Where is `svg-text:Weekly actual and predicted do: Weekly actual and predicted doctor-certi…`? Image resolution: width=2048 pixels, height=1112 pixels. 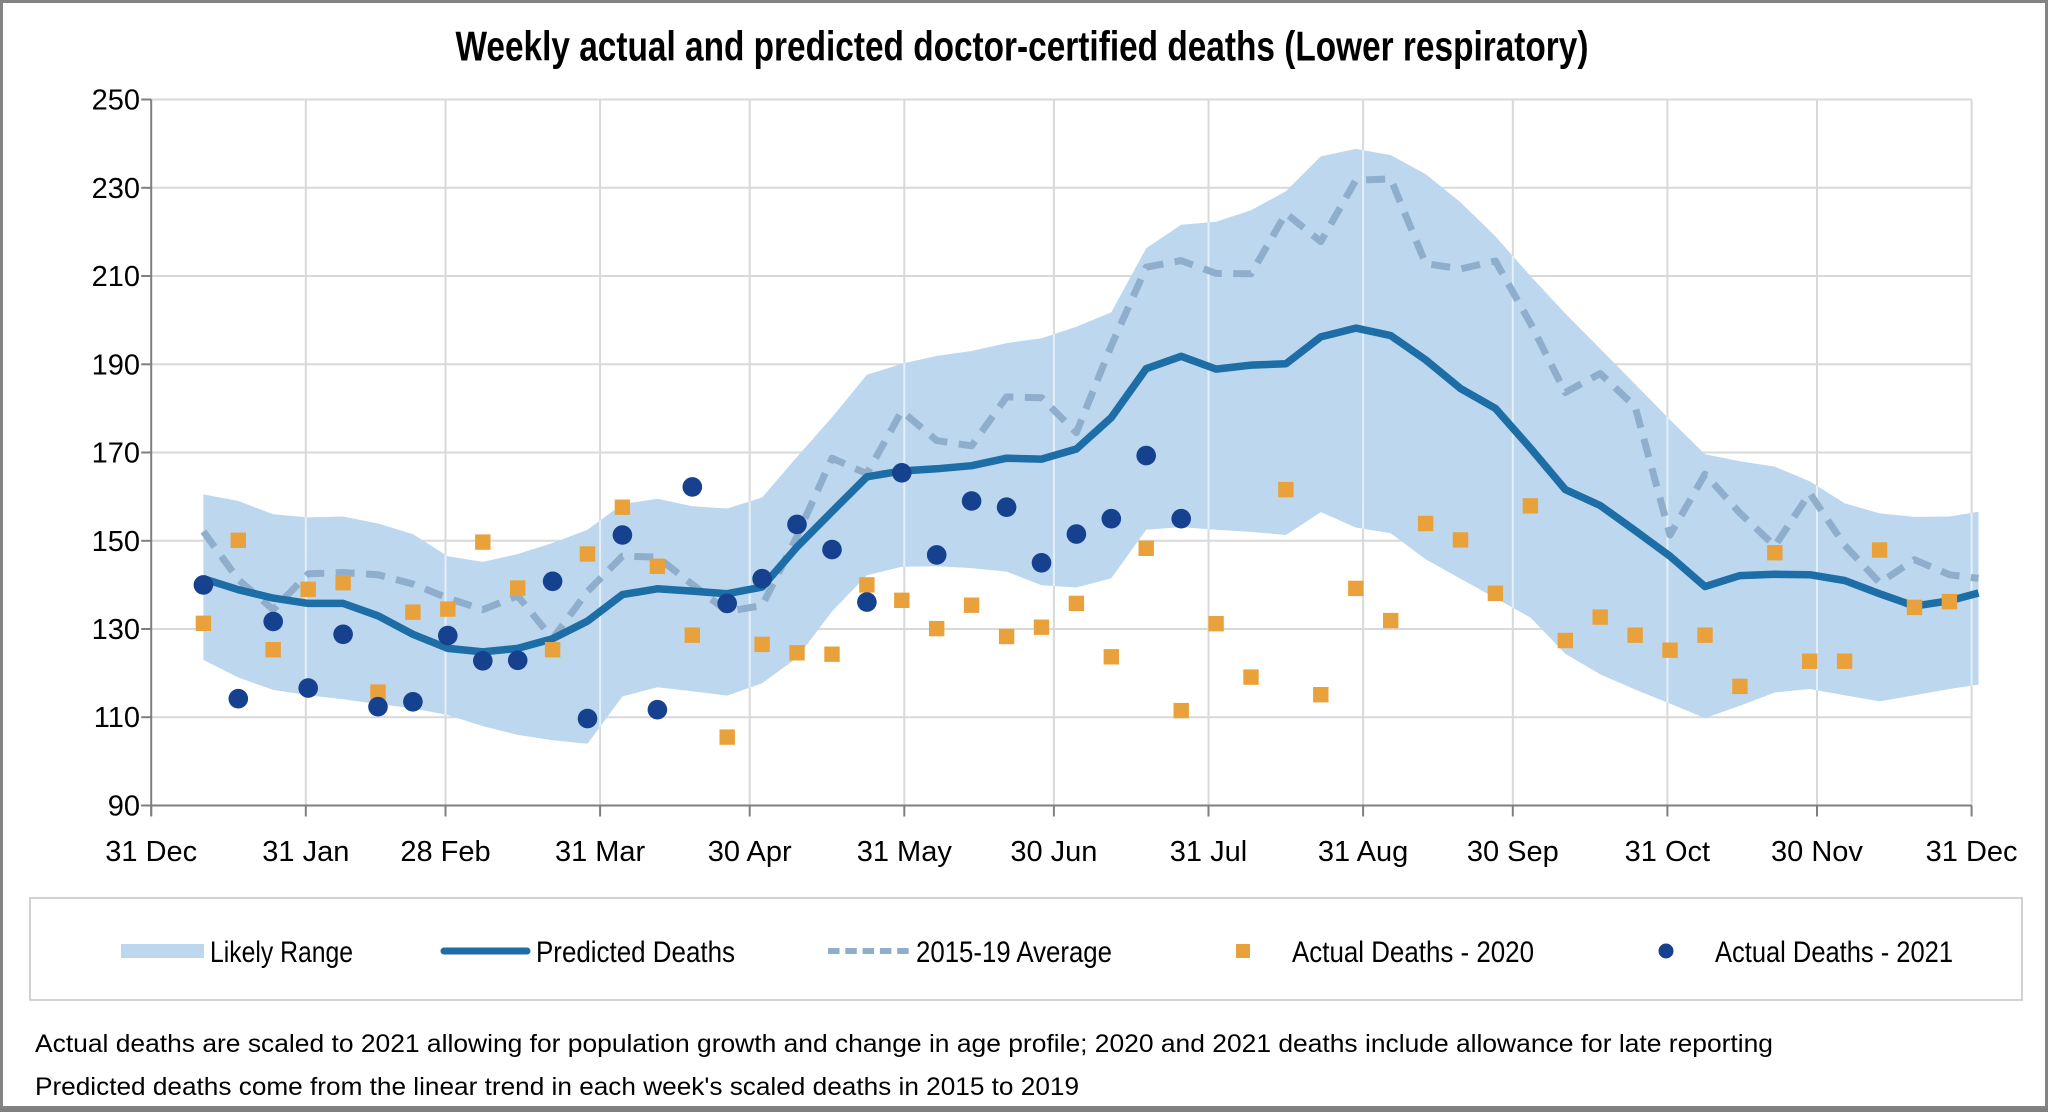 svg-text:Weekly actual and predicted do: Weekly actual and predicted doctor-certi… is located at coordinates (1022, 46).